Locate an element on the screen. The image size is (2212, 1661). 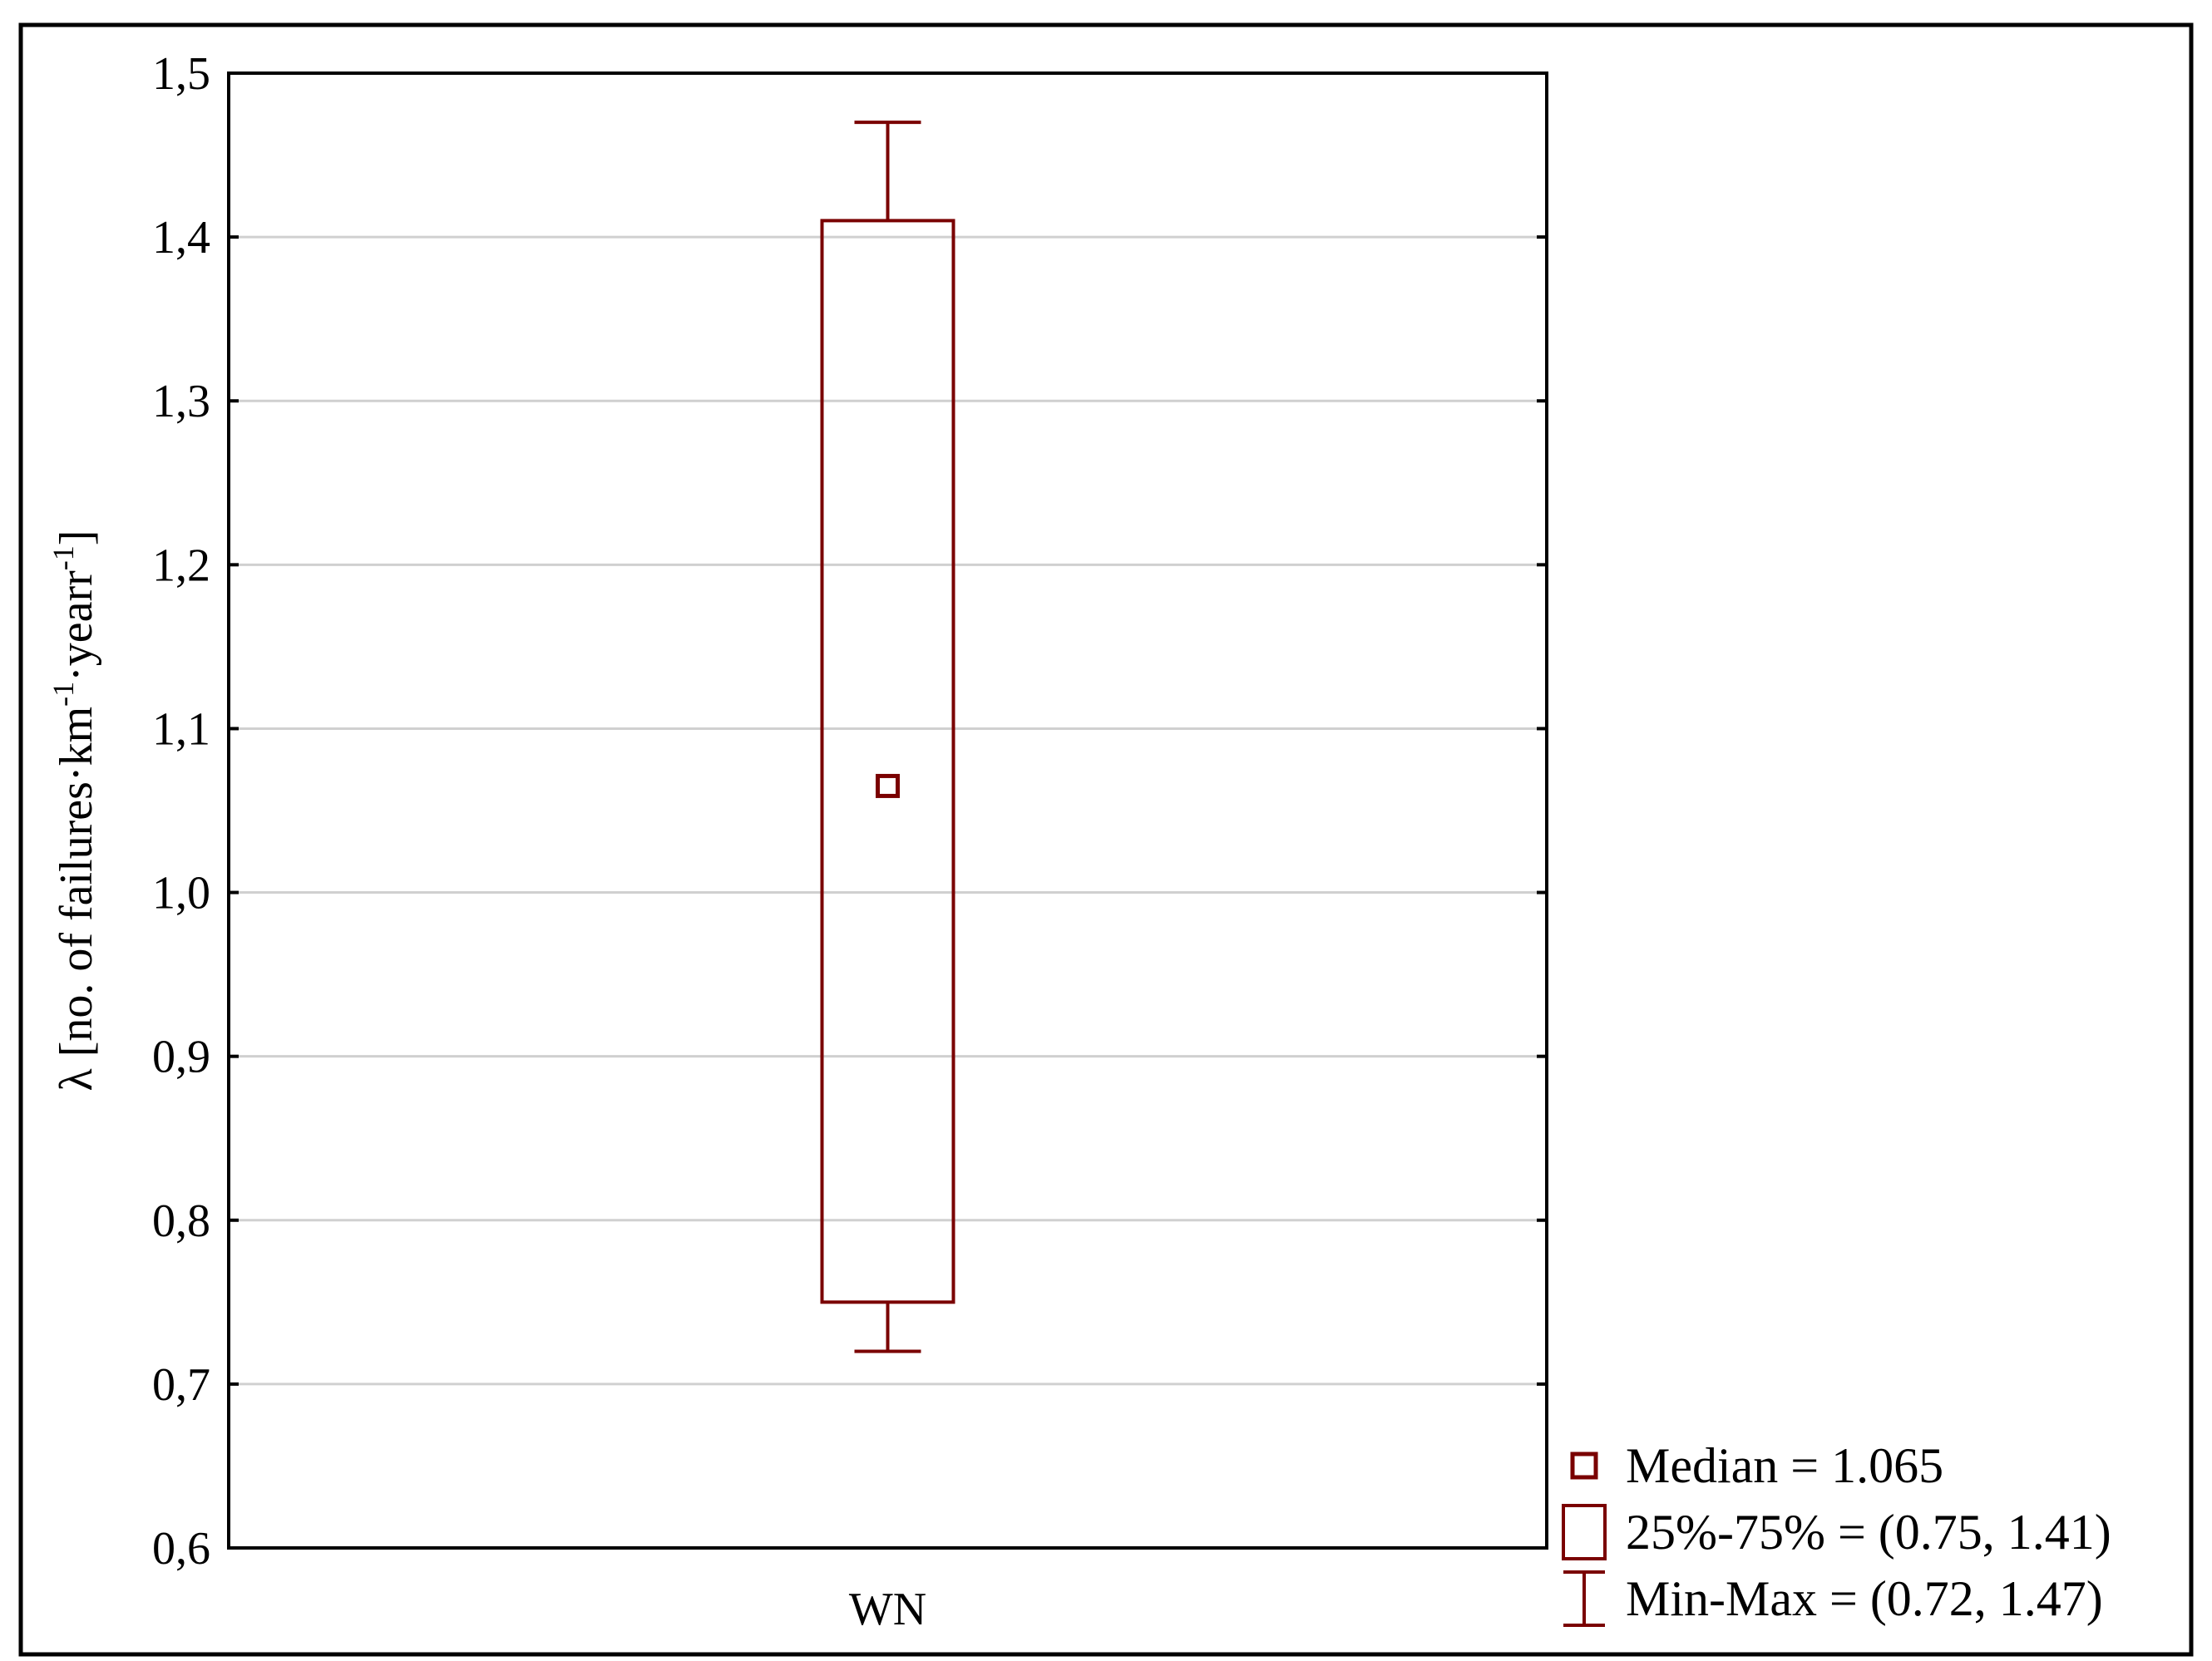
y-tick-label: 1,4 is located at coordinates (181, 238).